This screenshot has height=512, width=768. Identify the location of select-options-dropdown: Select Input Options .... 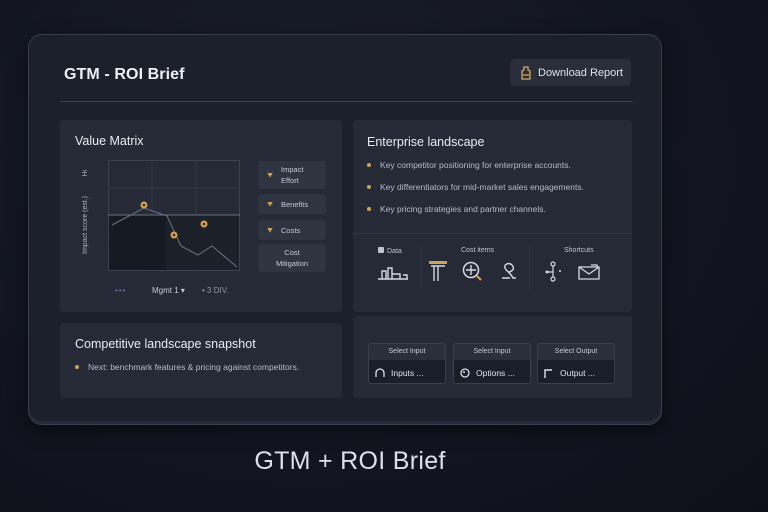
(492, 363).